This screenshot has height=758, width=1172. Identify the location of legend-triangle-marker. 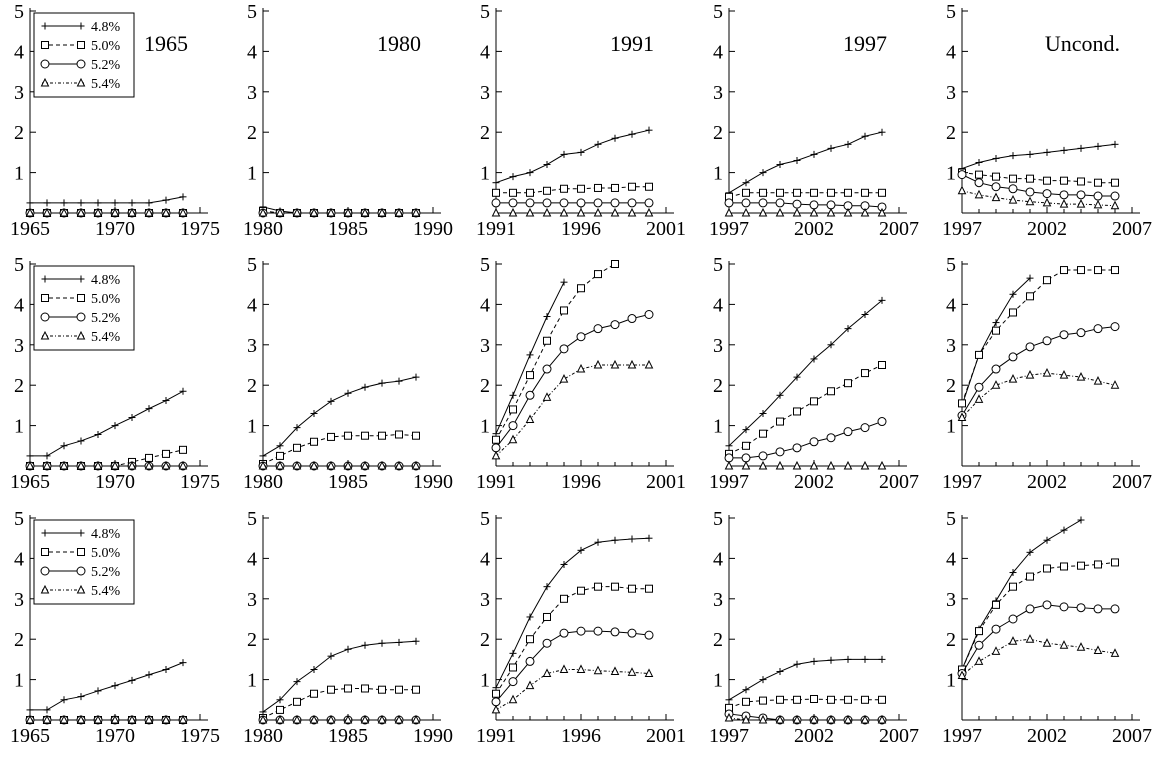
(45, 335).